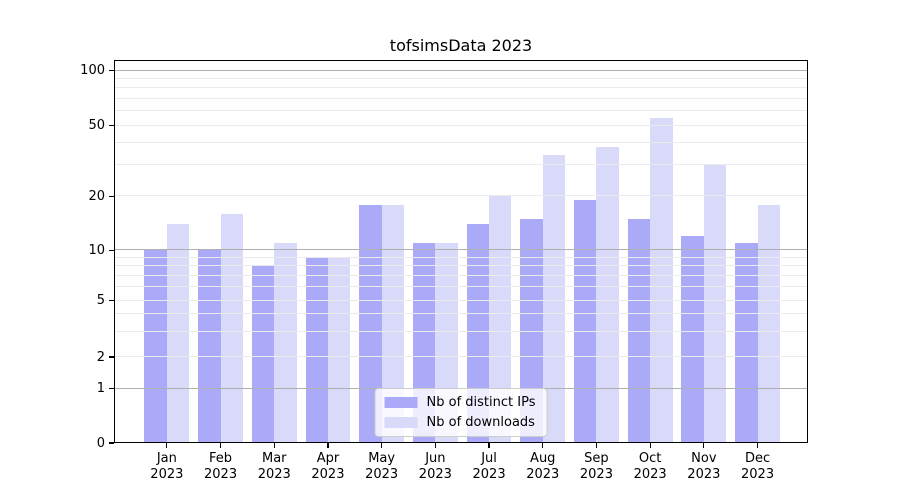 The width and height of the screenshot is (900, 500). I want to click on bar-distinct-ips-apr, so click(316, 350).